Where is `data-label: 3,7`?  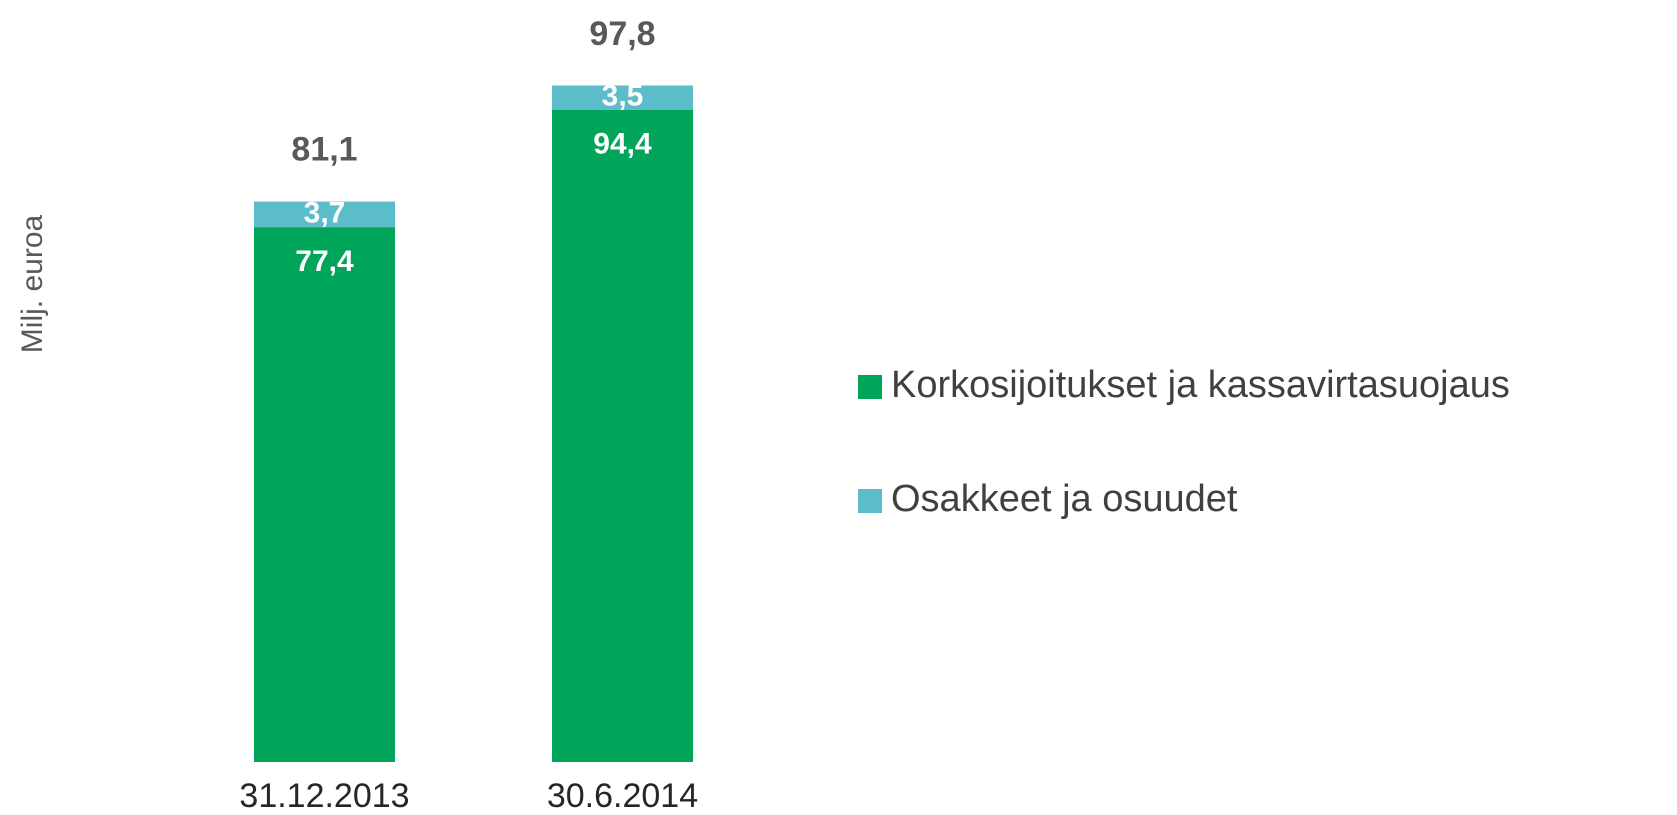 data-label: 3,7 is located at coordinates (325, 212).